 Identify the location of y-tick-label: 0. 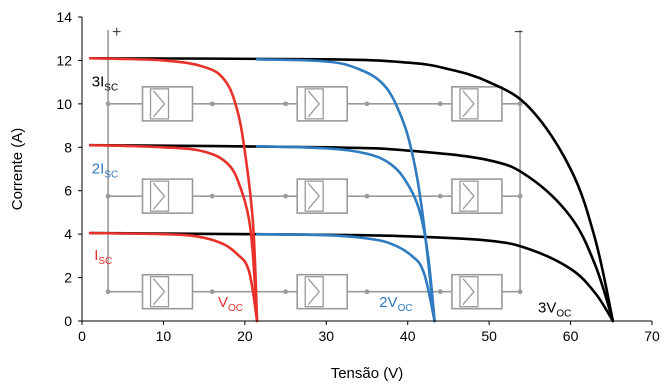
(68, 321).